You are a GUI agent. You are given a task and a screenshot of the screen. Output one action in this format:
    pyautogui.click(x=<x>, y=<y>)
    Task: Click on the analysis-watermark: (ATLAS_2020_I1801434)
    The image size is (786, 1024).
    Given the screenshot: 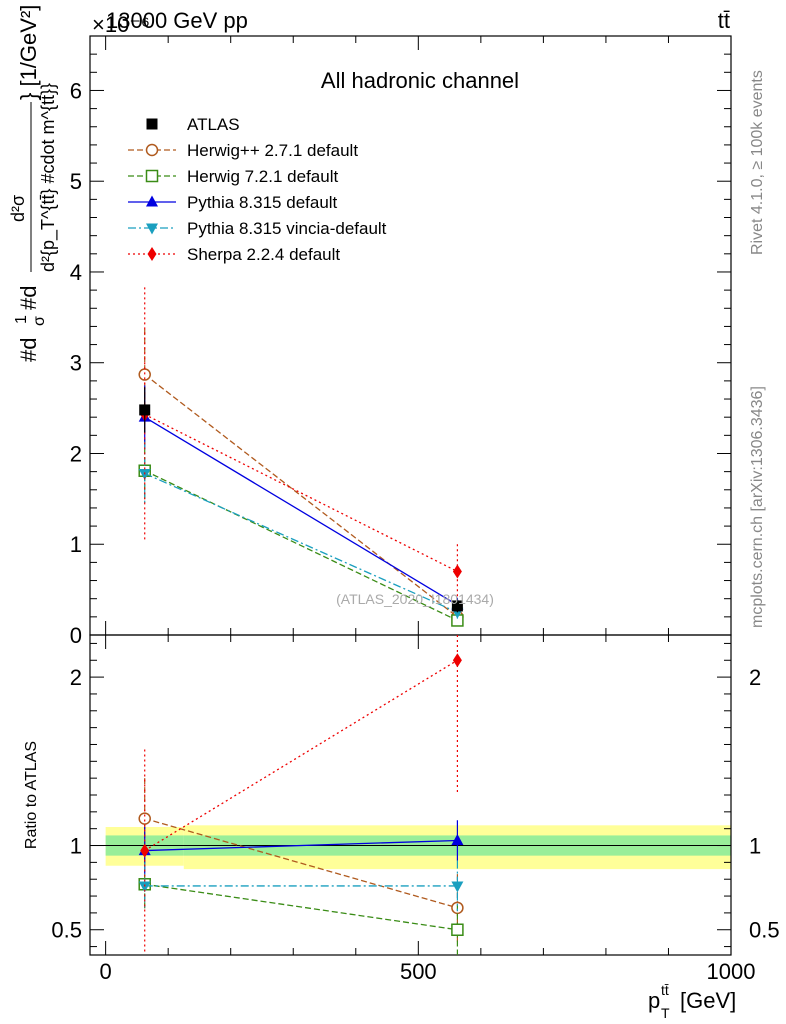 What is the action you would take?
    pyautogui.click(x=415, y=599)
    